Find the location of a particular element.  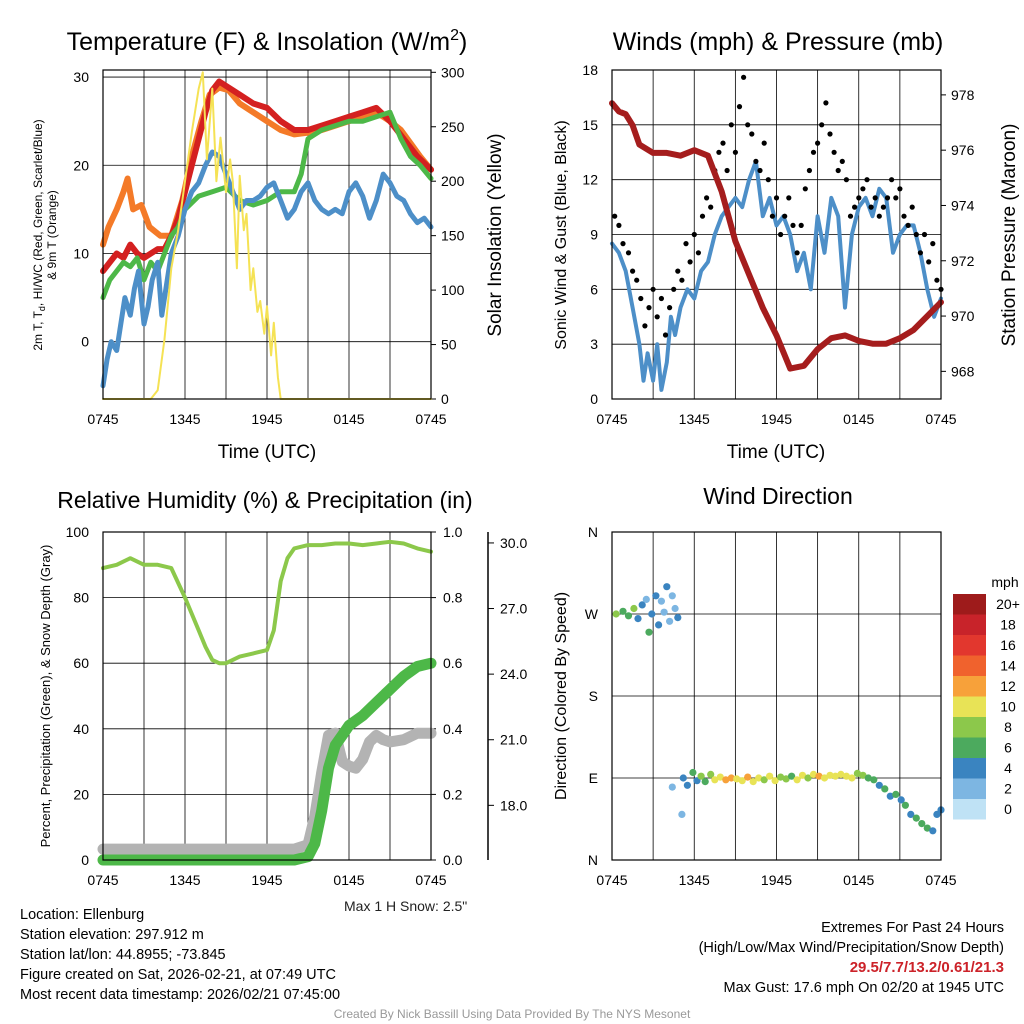

wind-y2-tick-label: 972 is located at coordinates (963, 261).